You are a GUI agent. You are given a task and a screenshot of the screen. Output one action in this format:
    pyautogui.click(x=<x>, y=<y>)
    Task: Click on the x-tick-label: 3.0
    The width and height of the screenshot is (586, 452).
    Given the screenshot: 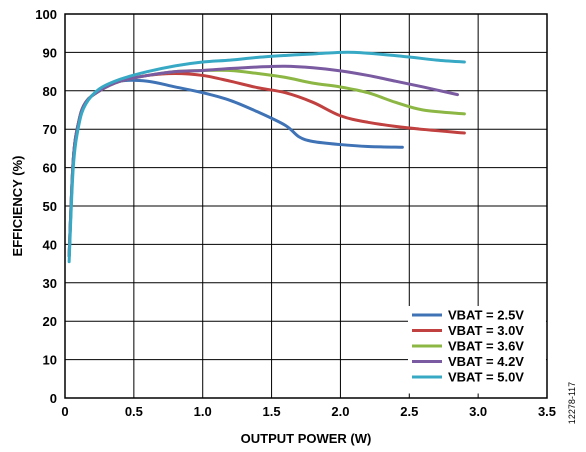 What is the action you would take?
    pyautogui.click(x=478, y=411)
    